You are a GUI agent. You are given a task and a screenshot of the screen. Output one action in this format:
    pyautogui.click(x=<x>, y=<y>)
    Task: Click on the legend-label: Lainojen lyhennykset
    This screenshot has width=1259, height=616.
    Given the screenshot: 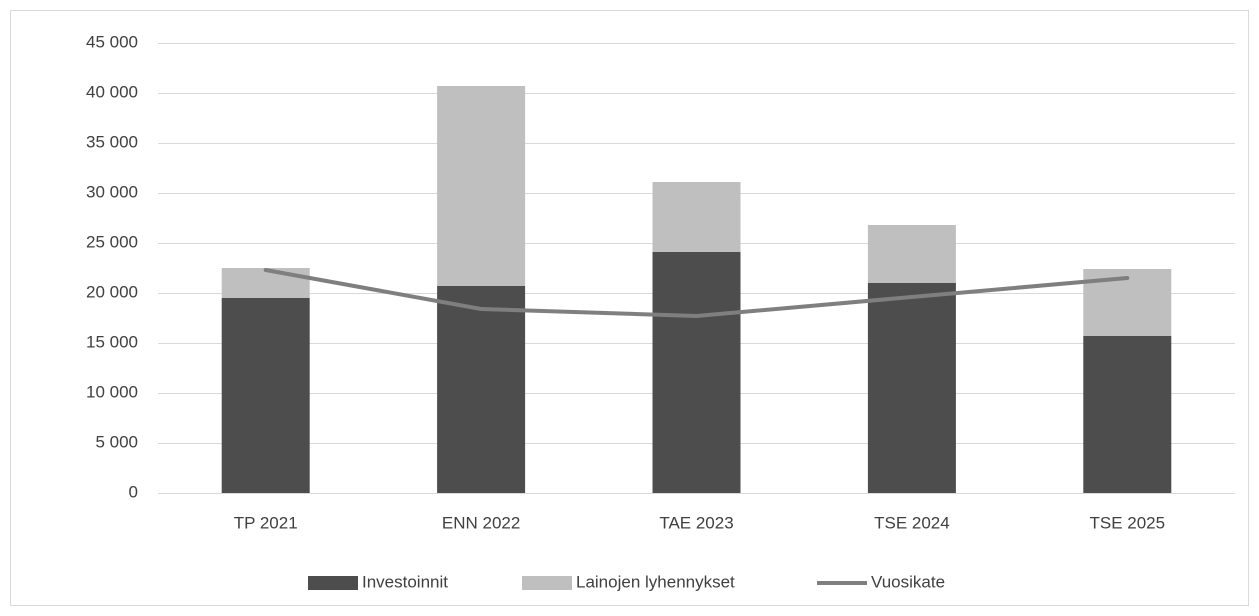 What is the action you would take?
    pyautogui.click(x=655, y=581)
    